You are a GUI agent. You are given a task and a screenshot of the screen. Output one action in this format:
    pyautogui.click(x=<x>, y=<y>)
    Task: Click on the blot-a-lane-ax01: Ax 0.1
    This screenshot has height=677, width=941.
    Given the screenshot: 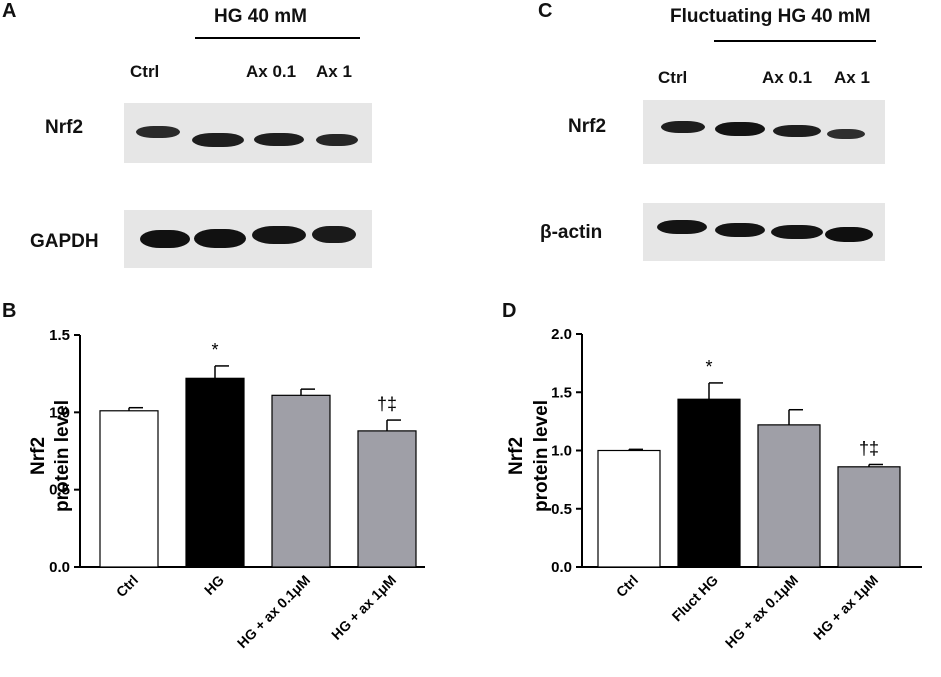 What is the action you would take?
    pyautogui.click(x=271, y=71)
    